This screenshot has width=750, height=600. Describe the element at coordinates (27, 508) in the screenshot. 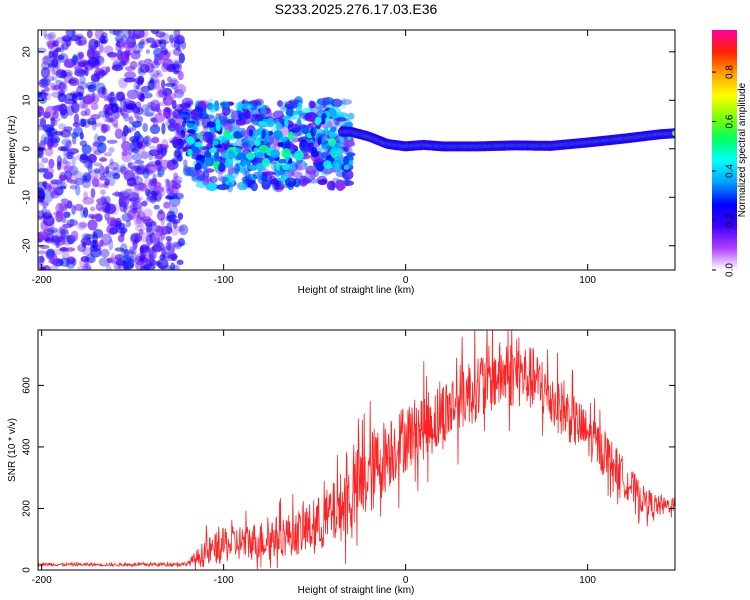

I see `y-tick-label: 200` at that location.